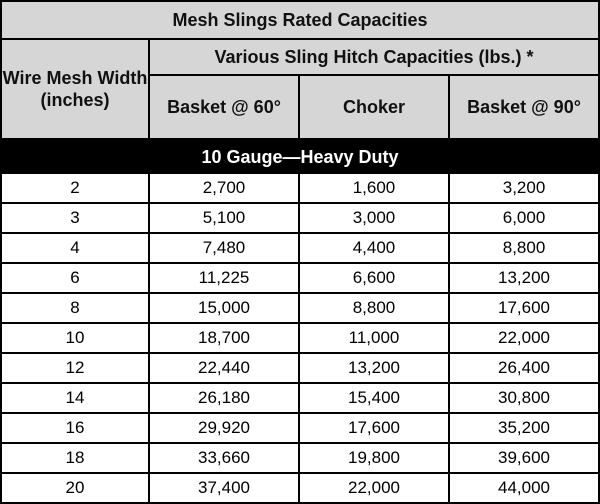  Describe the element at coordinates (225, 189) in the screenshot. I see `cell-basket-60: 2,700` at that location.